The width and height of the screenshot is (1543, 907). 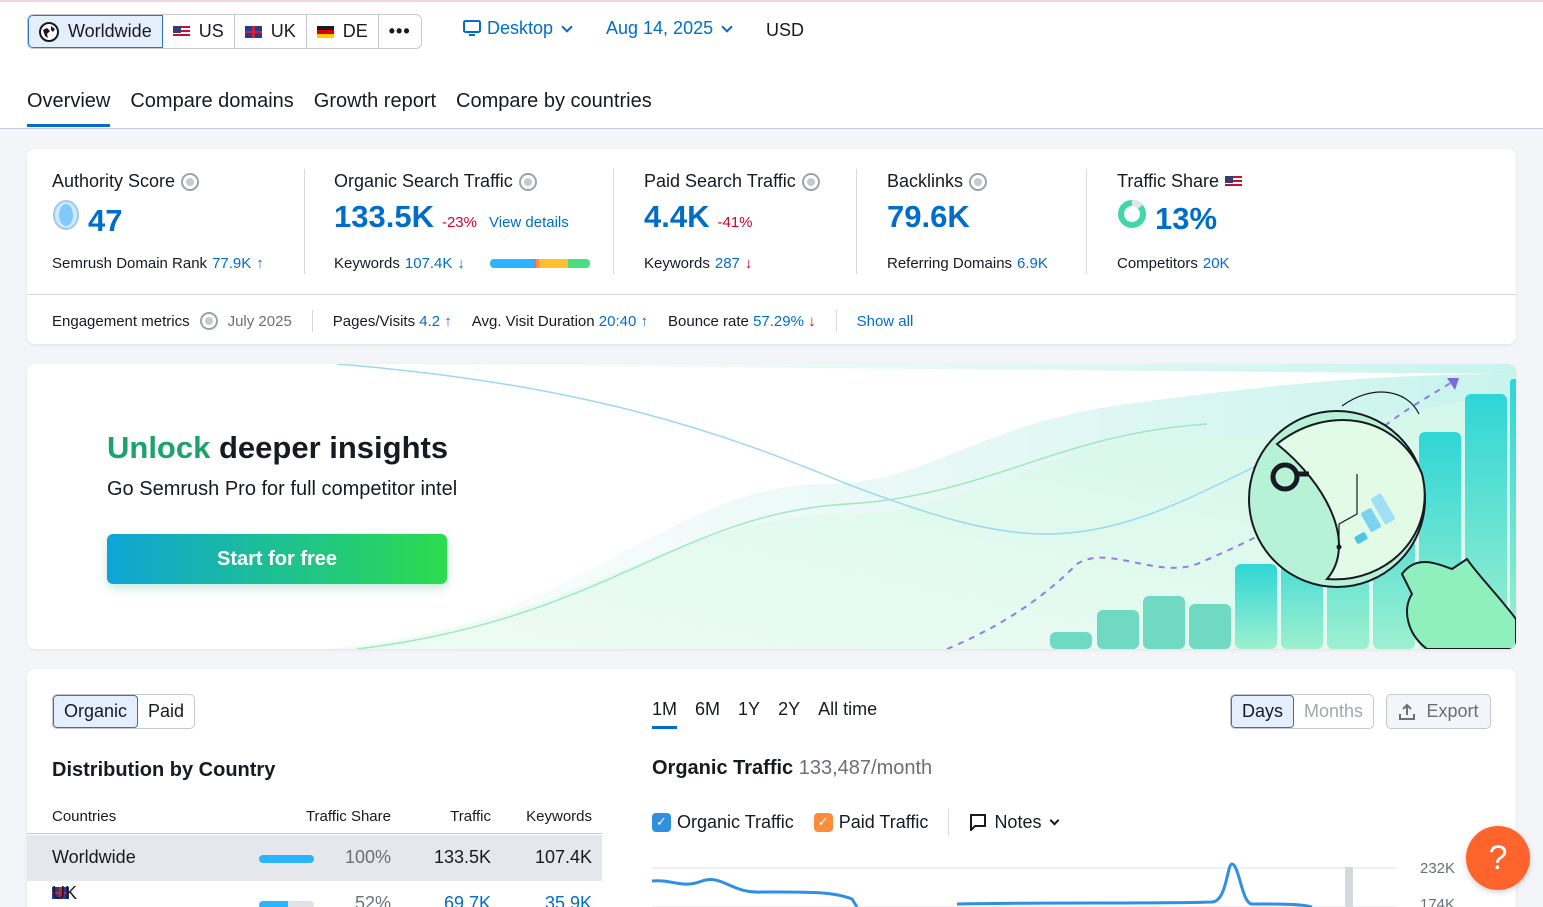 I want to click on date-dropdown: Aug 14, 2025, so click(x=669, y=28).